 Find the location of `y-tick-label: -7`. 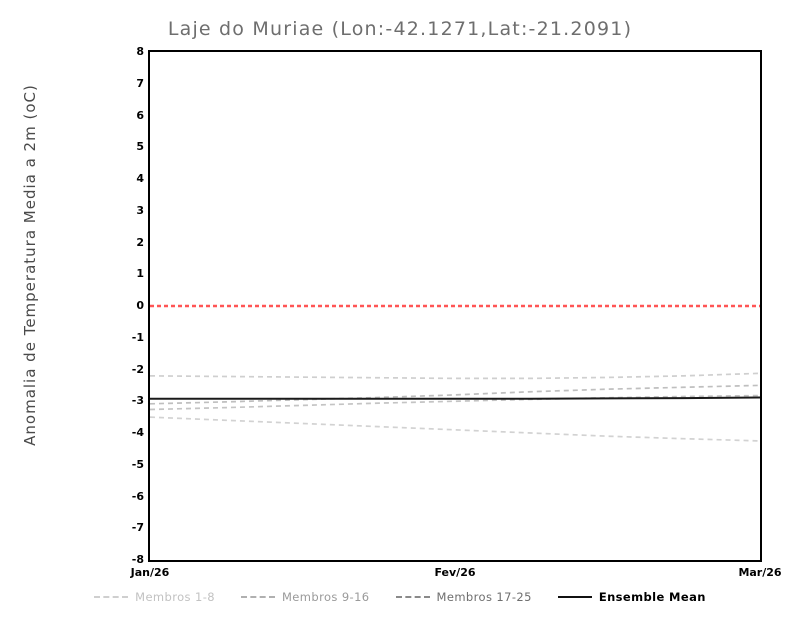

y-tick-label: -7 is located at coordinates (137, 528).